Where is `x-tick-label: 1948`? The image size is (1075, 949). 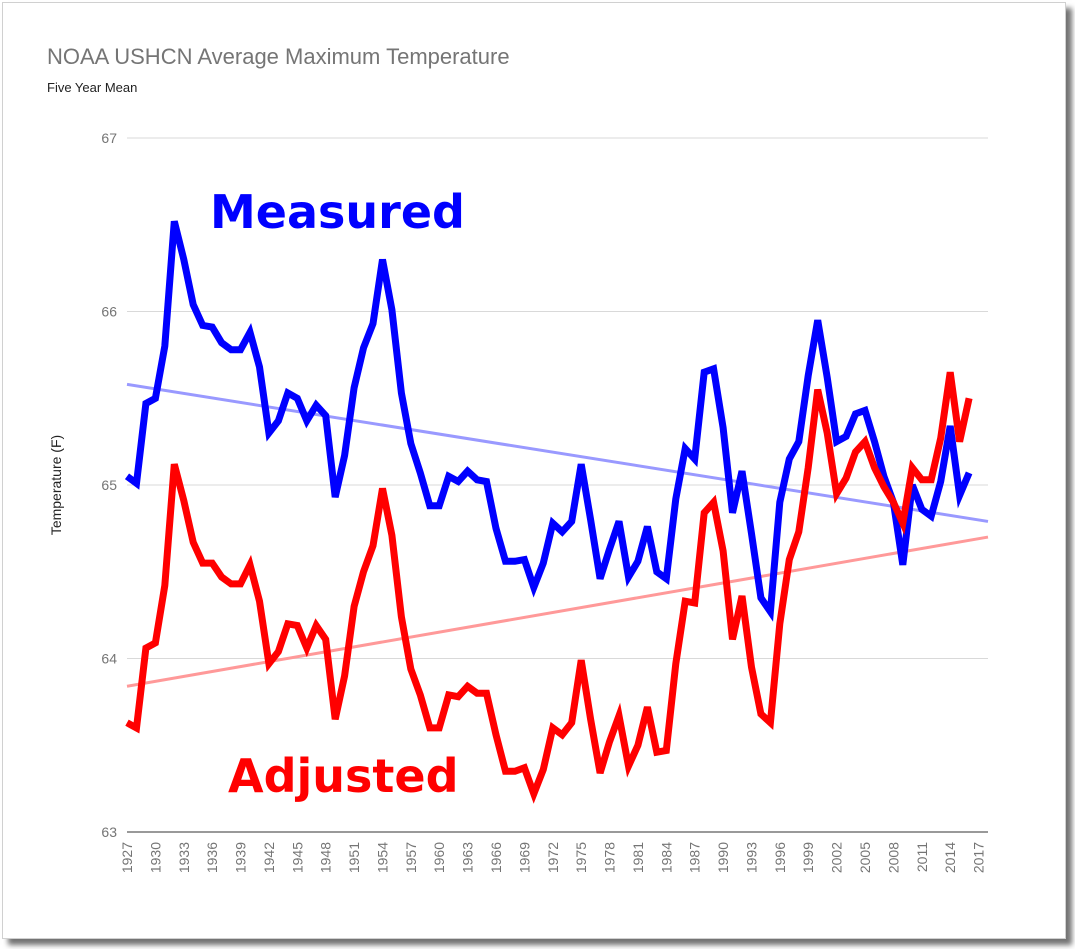 x-tick-label: 1948 is located at coordinates (326, 857).